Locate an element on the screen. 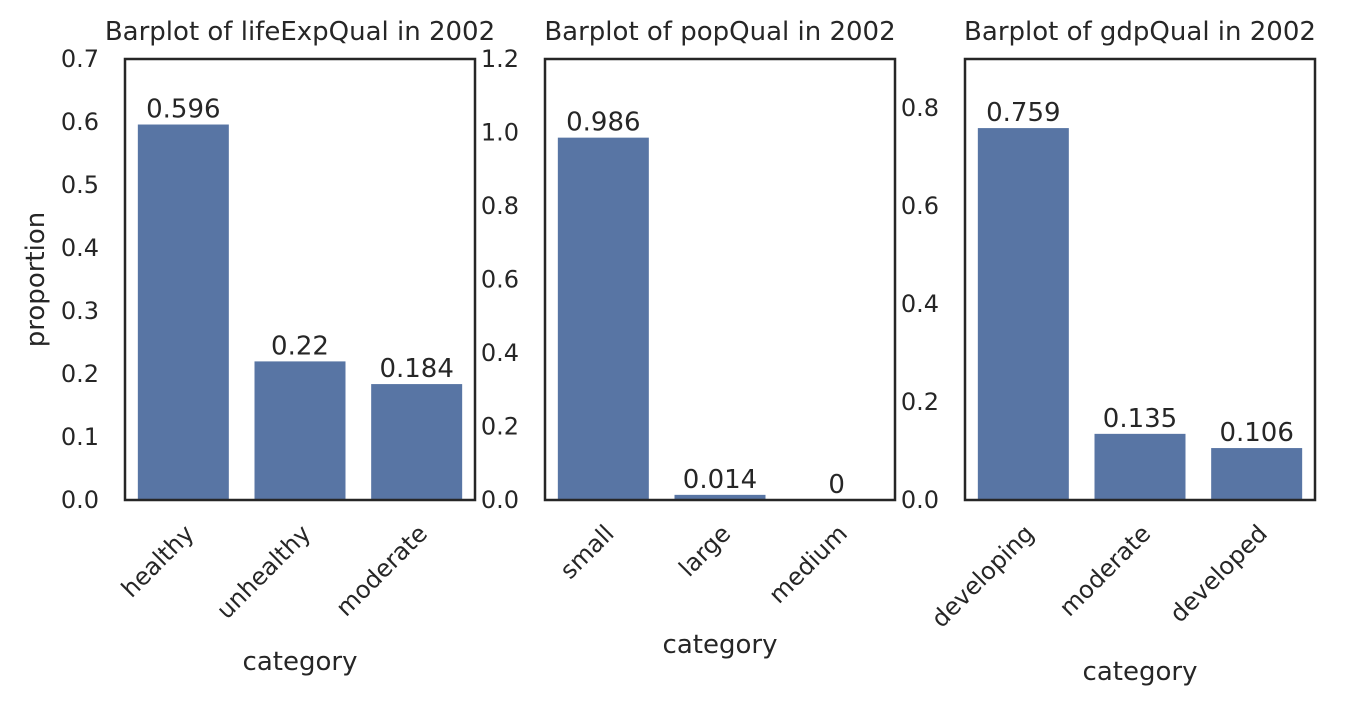 The image size is (1350, 711). chart-title: Barplot of popQual in 2002 is located at coordinates (719, 32).